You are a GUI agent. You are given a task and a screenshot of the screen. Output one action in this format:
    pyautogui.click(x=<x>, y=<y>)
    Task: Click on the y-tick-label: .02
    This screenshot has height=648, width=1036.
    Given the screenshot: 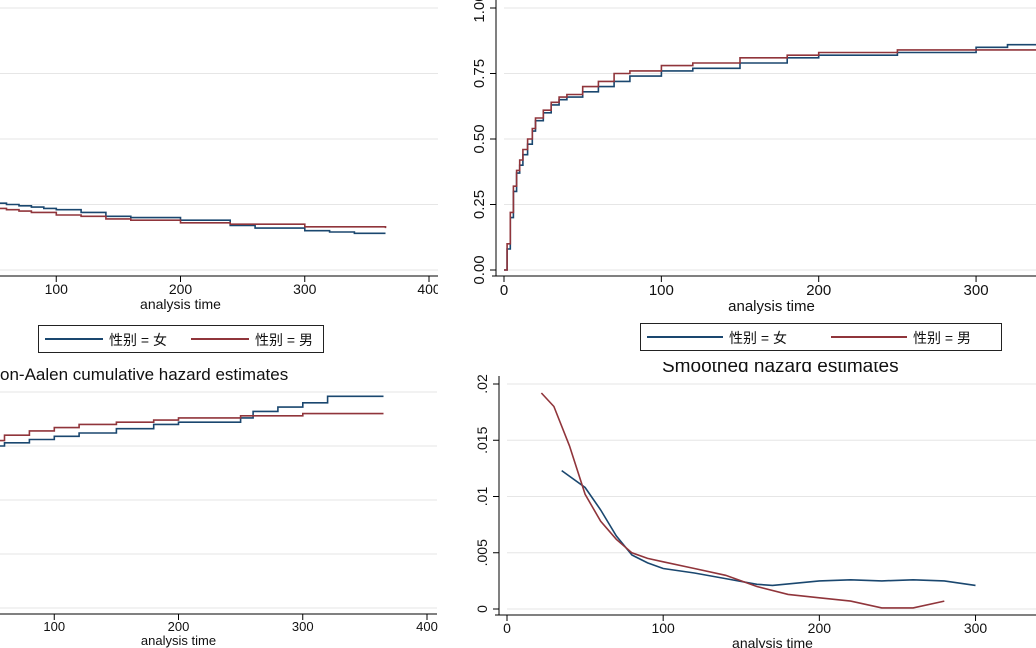 What is the action you would take?
    pyautogui.click(x=482, y=384)
    